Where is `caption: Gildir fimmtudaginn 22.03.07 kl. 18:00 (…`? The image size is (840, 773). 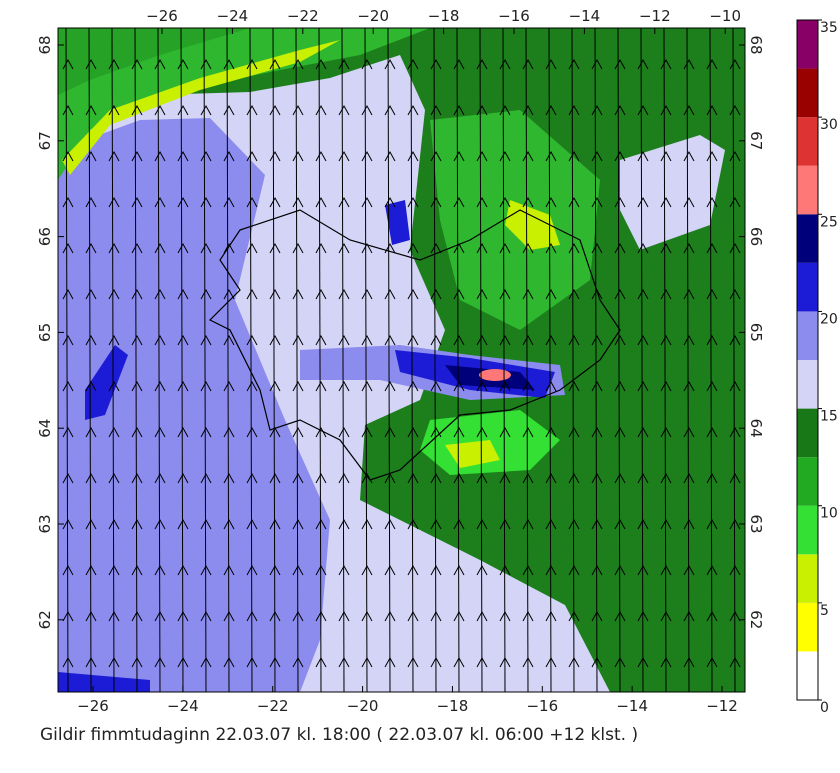
caption: Gildir fimmtudaginn 22.03.07 kl. 18:00 (… is located at coordinates (339, 735).